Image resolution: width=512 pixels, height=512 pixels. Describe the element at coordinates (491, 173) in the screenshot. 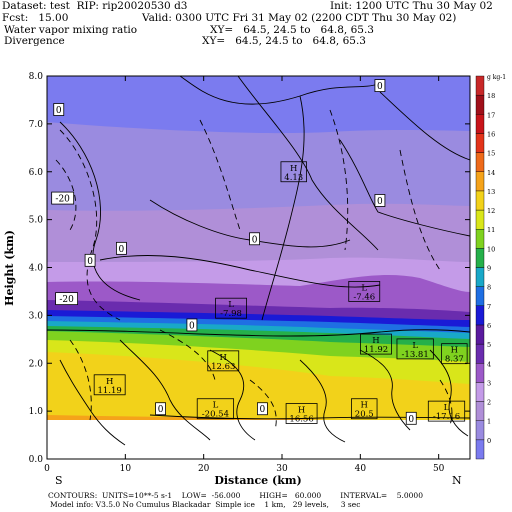

I see `colorbar-label: 14` at that location.